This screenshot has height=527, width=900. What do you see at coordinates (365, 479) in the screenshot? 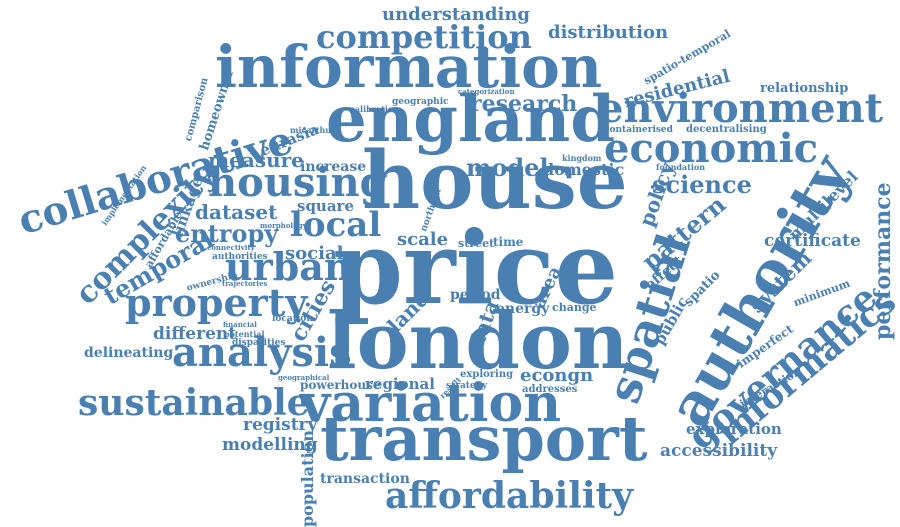
I see `word-transaction: transaction` at bounding box center [365, 479].